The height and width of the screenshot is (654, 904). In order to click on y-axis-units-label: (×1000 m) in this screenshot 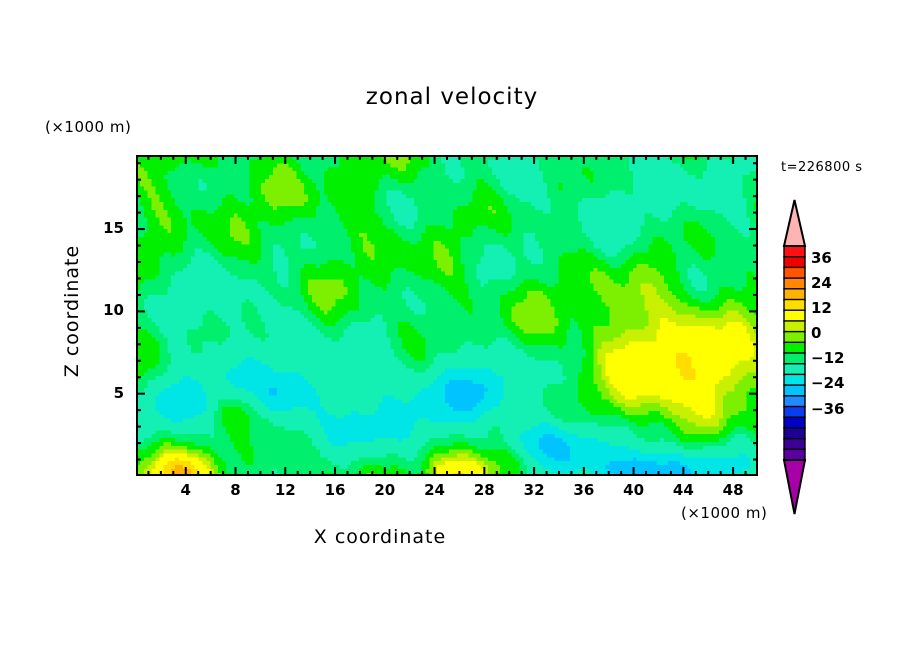, I will do `click(88, 127)`.